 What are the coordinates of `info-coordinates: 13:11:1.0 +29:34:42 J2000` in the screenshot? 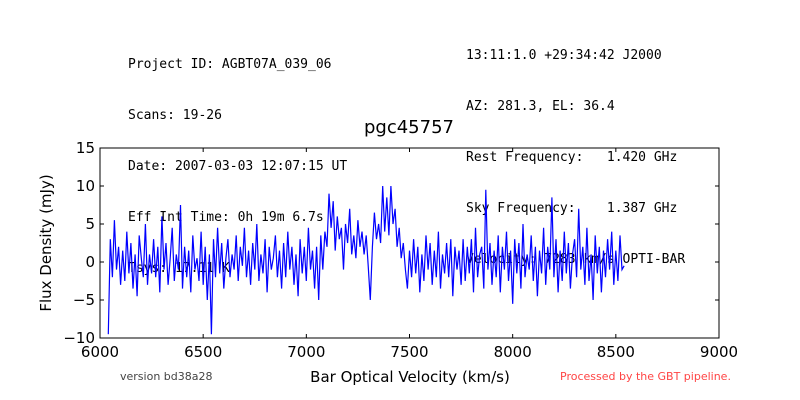 It's located at (564, 55).